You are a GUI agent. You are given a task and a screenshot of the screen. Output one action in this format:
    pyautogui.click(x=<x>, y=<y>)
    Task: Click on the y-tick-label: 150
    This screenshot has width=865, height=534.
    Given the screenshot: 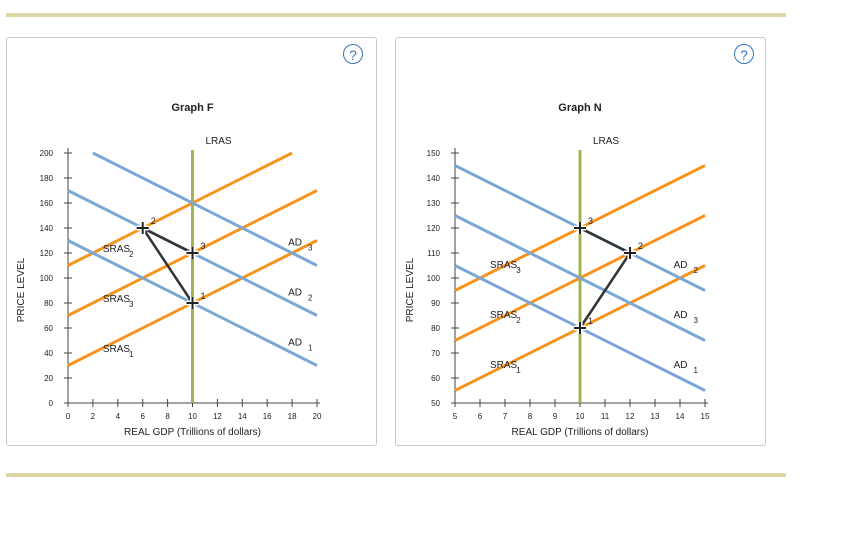 What is the action you would take?
    pyautogui.click(x=434, y=153)
    